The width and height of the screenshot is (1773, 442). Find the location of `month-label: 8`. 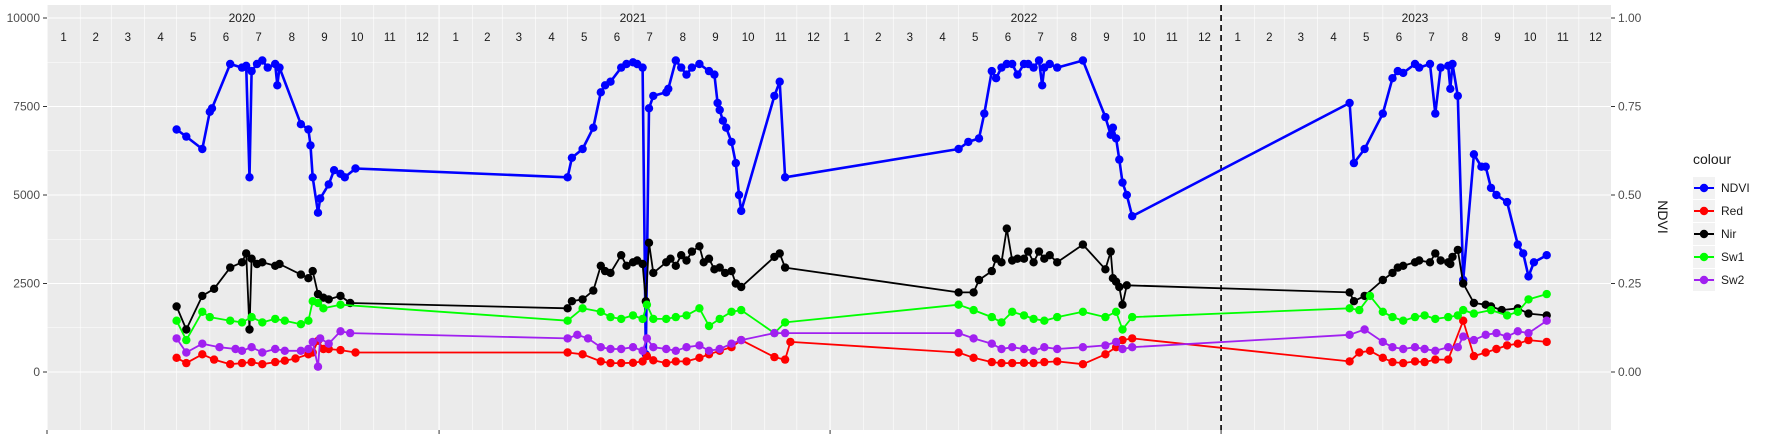

month-label: 8 is located at coordinates (292, 38).